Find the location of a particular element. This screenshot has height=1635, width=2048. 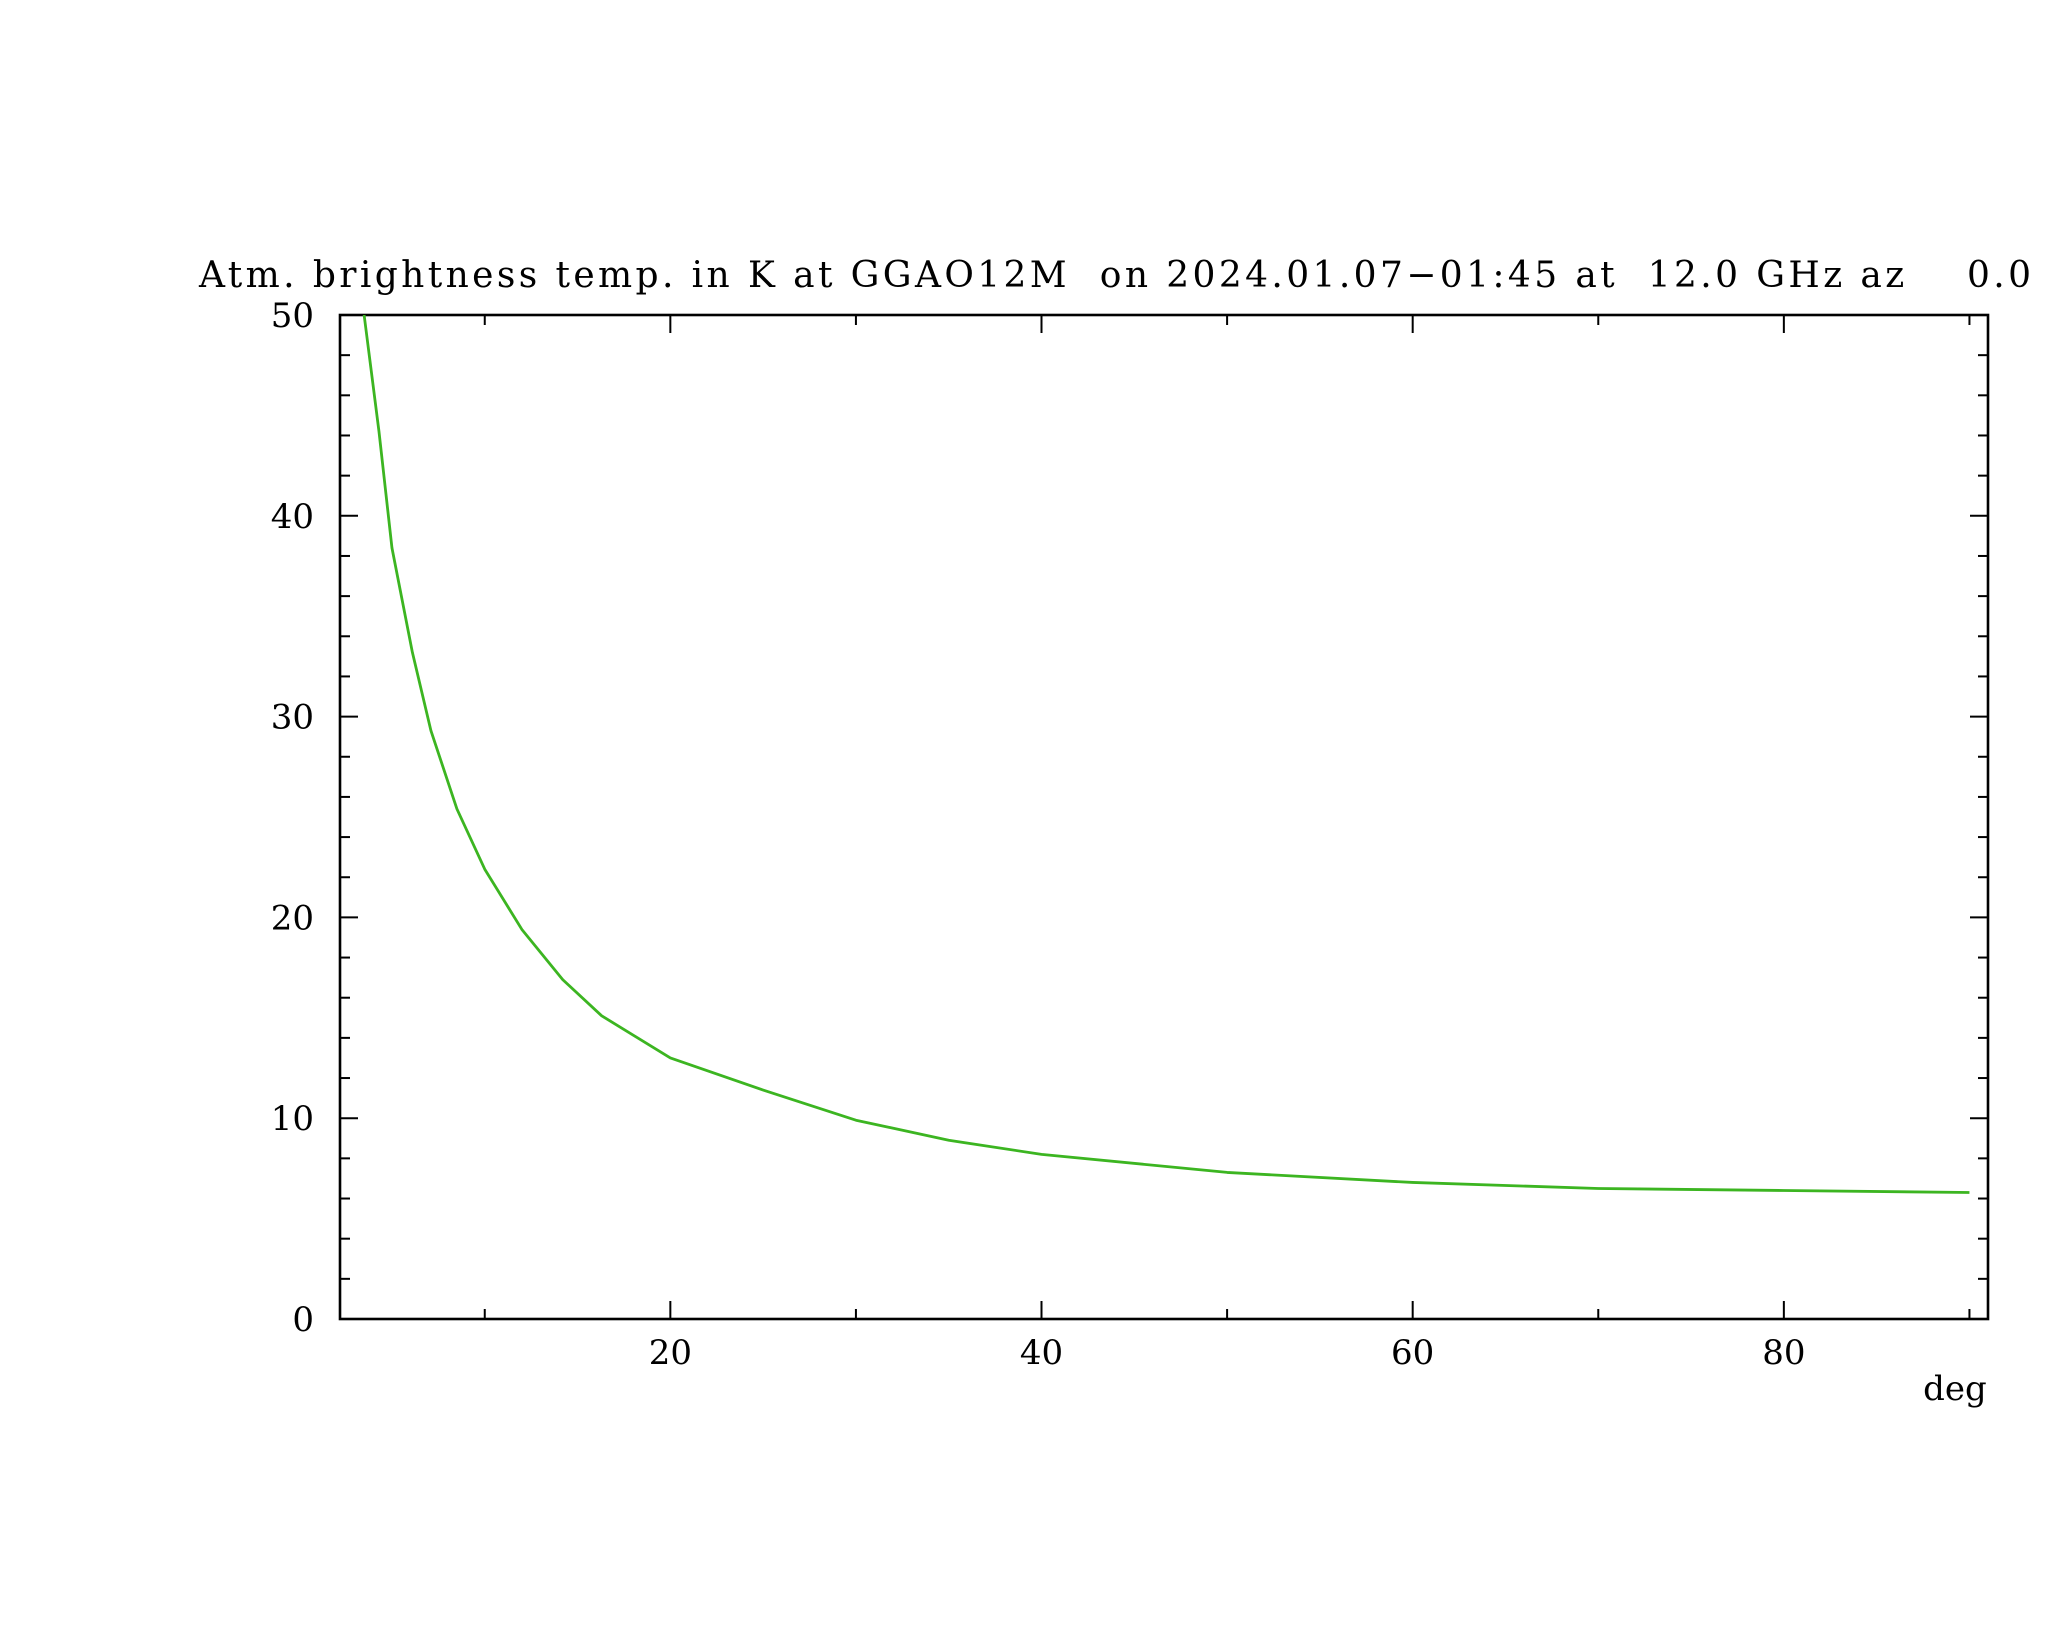

y-tick-label: 50 is located at coordinates (292, 316).